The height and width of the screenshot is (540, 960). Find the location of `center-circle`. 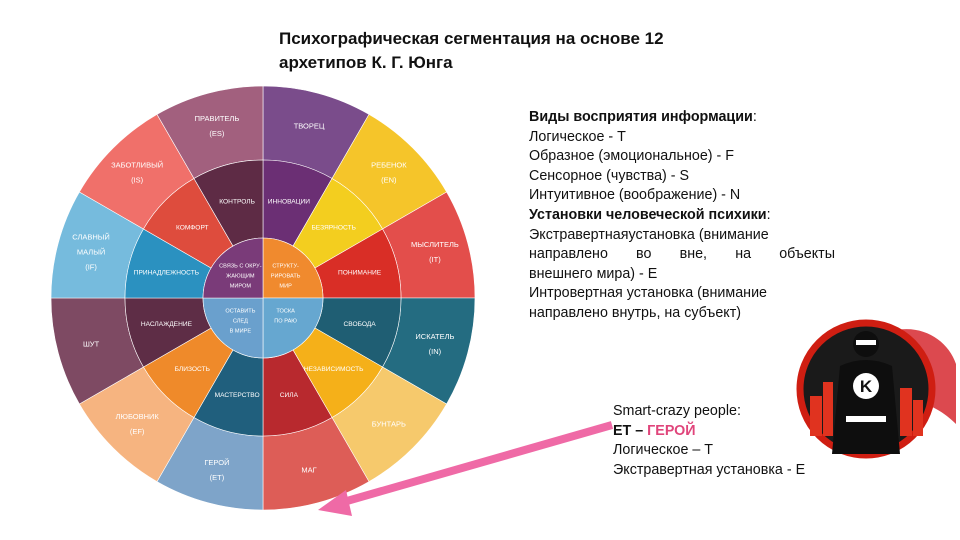

center-circle is located at coordinates (263, 298).